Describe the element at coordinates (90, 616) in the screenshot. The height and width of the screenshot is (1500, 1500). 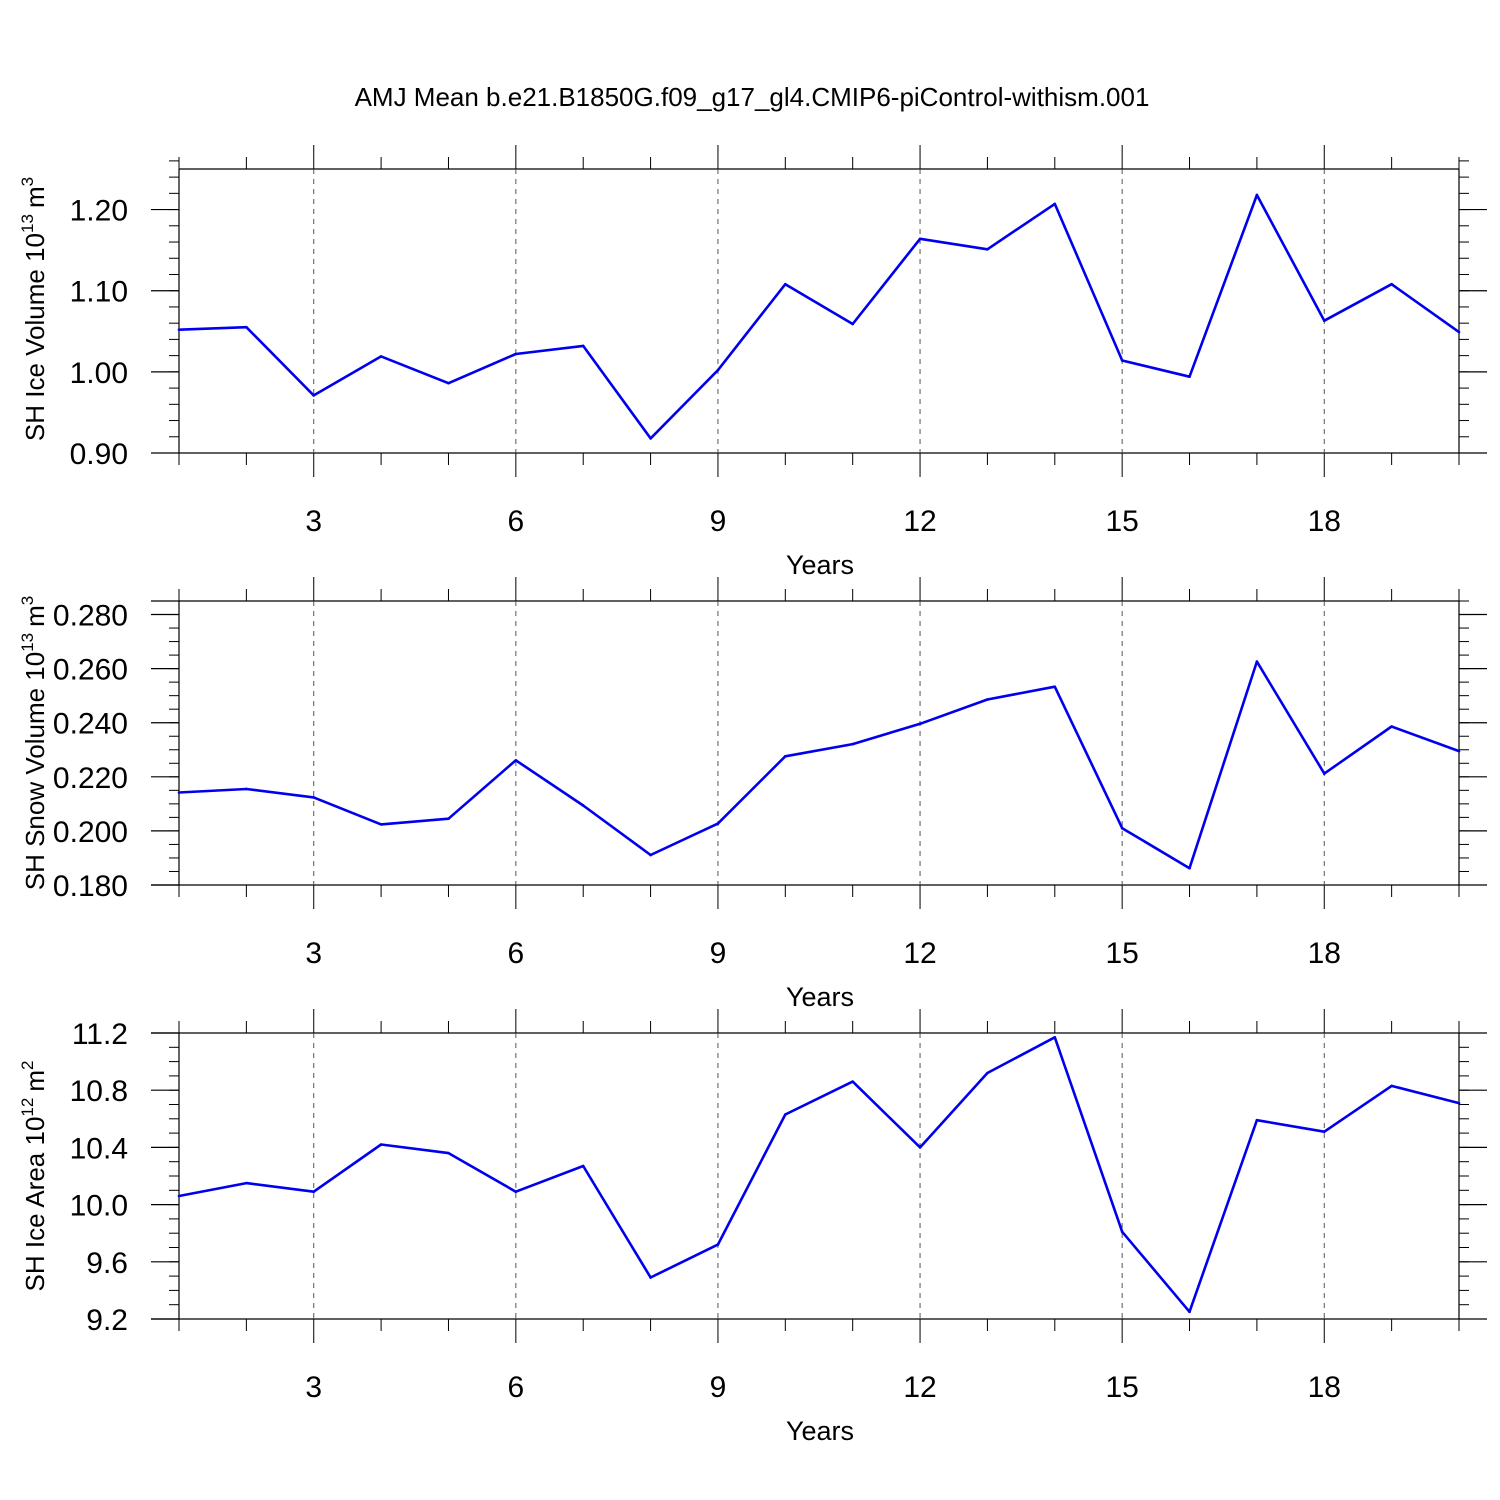
I see `y-tick-label: 0.280` at that location.